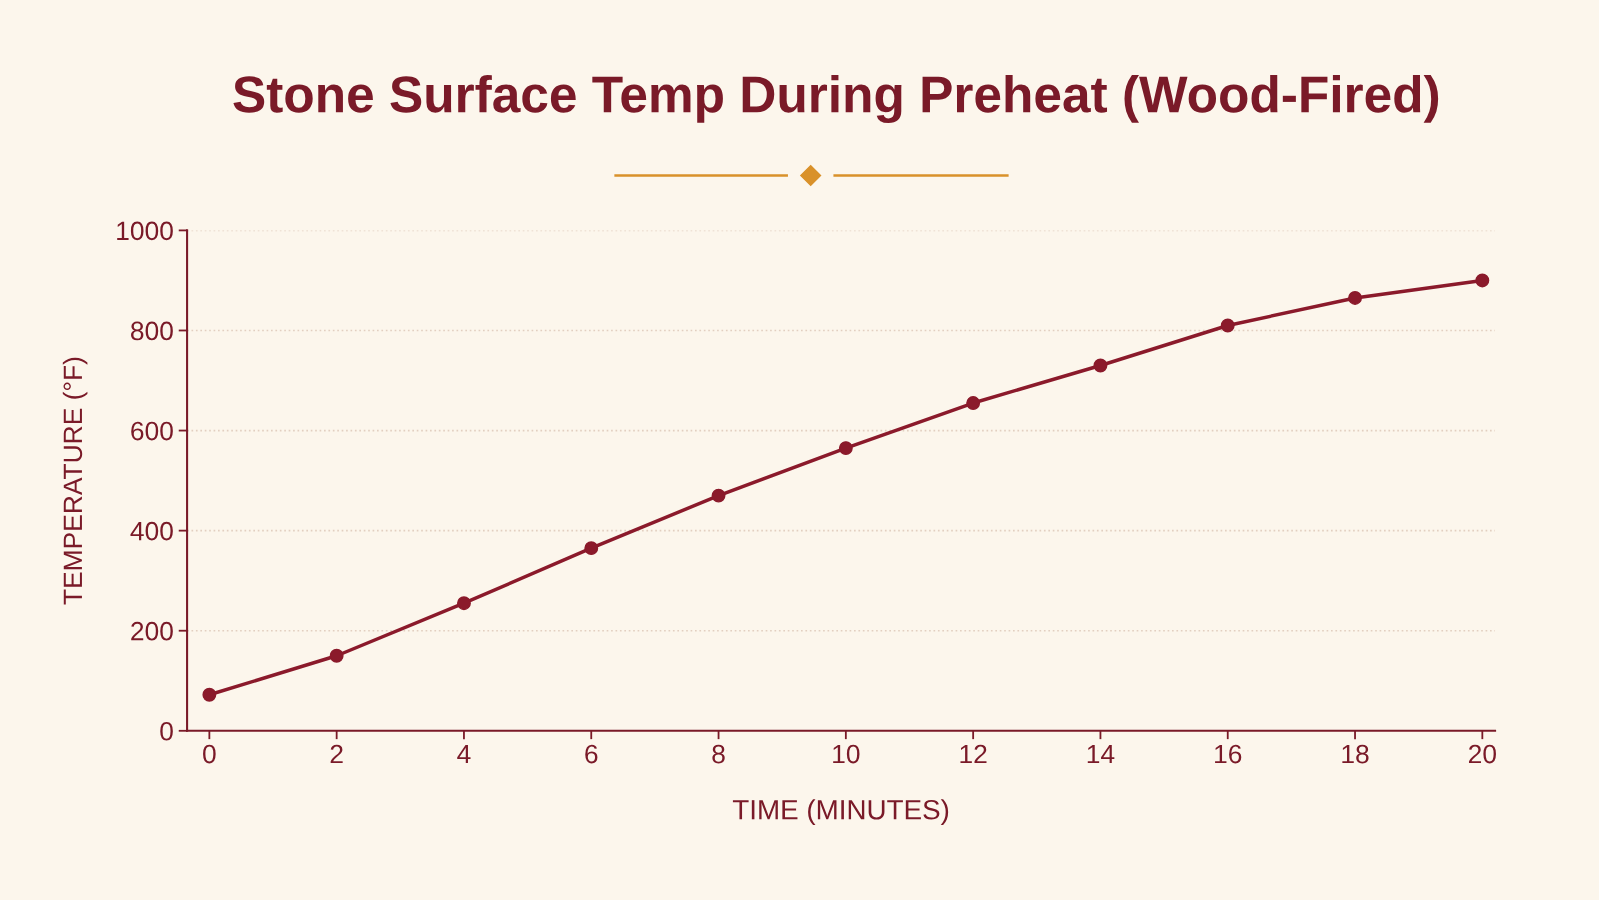  I want to click on y-tick-label: 400, so click(151, 531).